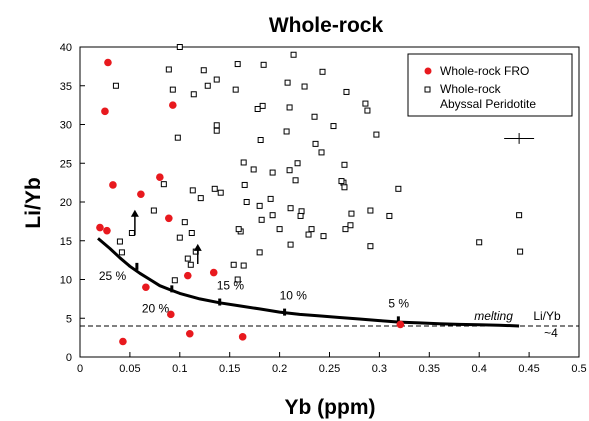  I want to click on x-tick-label: 0.5, so click(578, 369).